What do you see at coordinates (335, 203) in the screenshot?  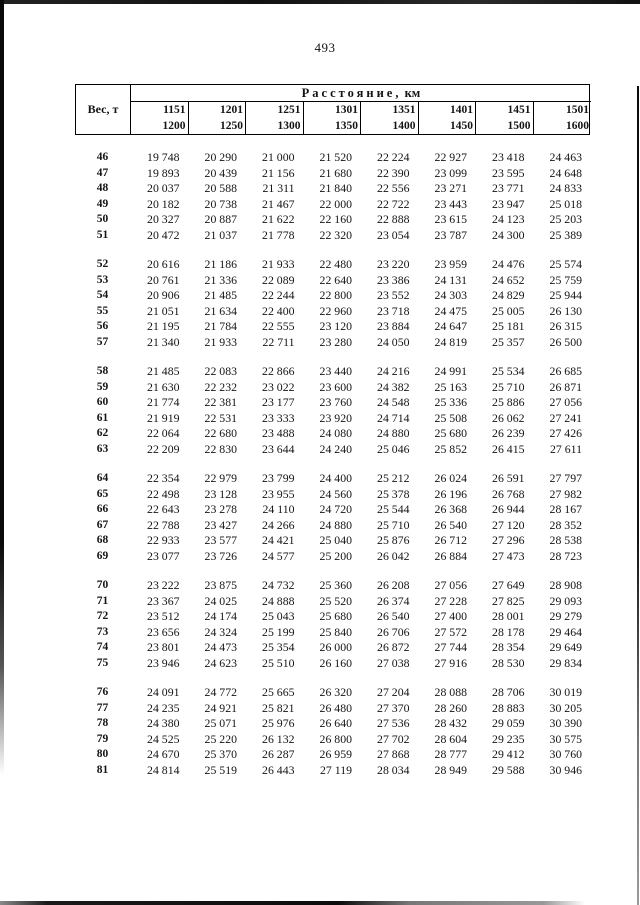 I see `value-cell: 22 000` at bounding box center [335, 203].